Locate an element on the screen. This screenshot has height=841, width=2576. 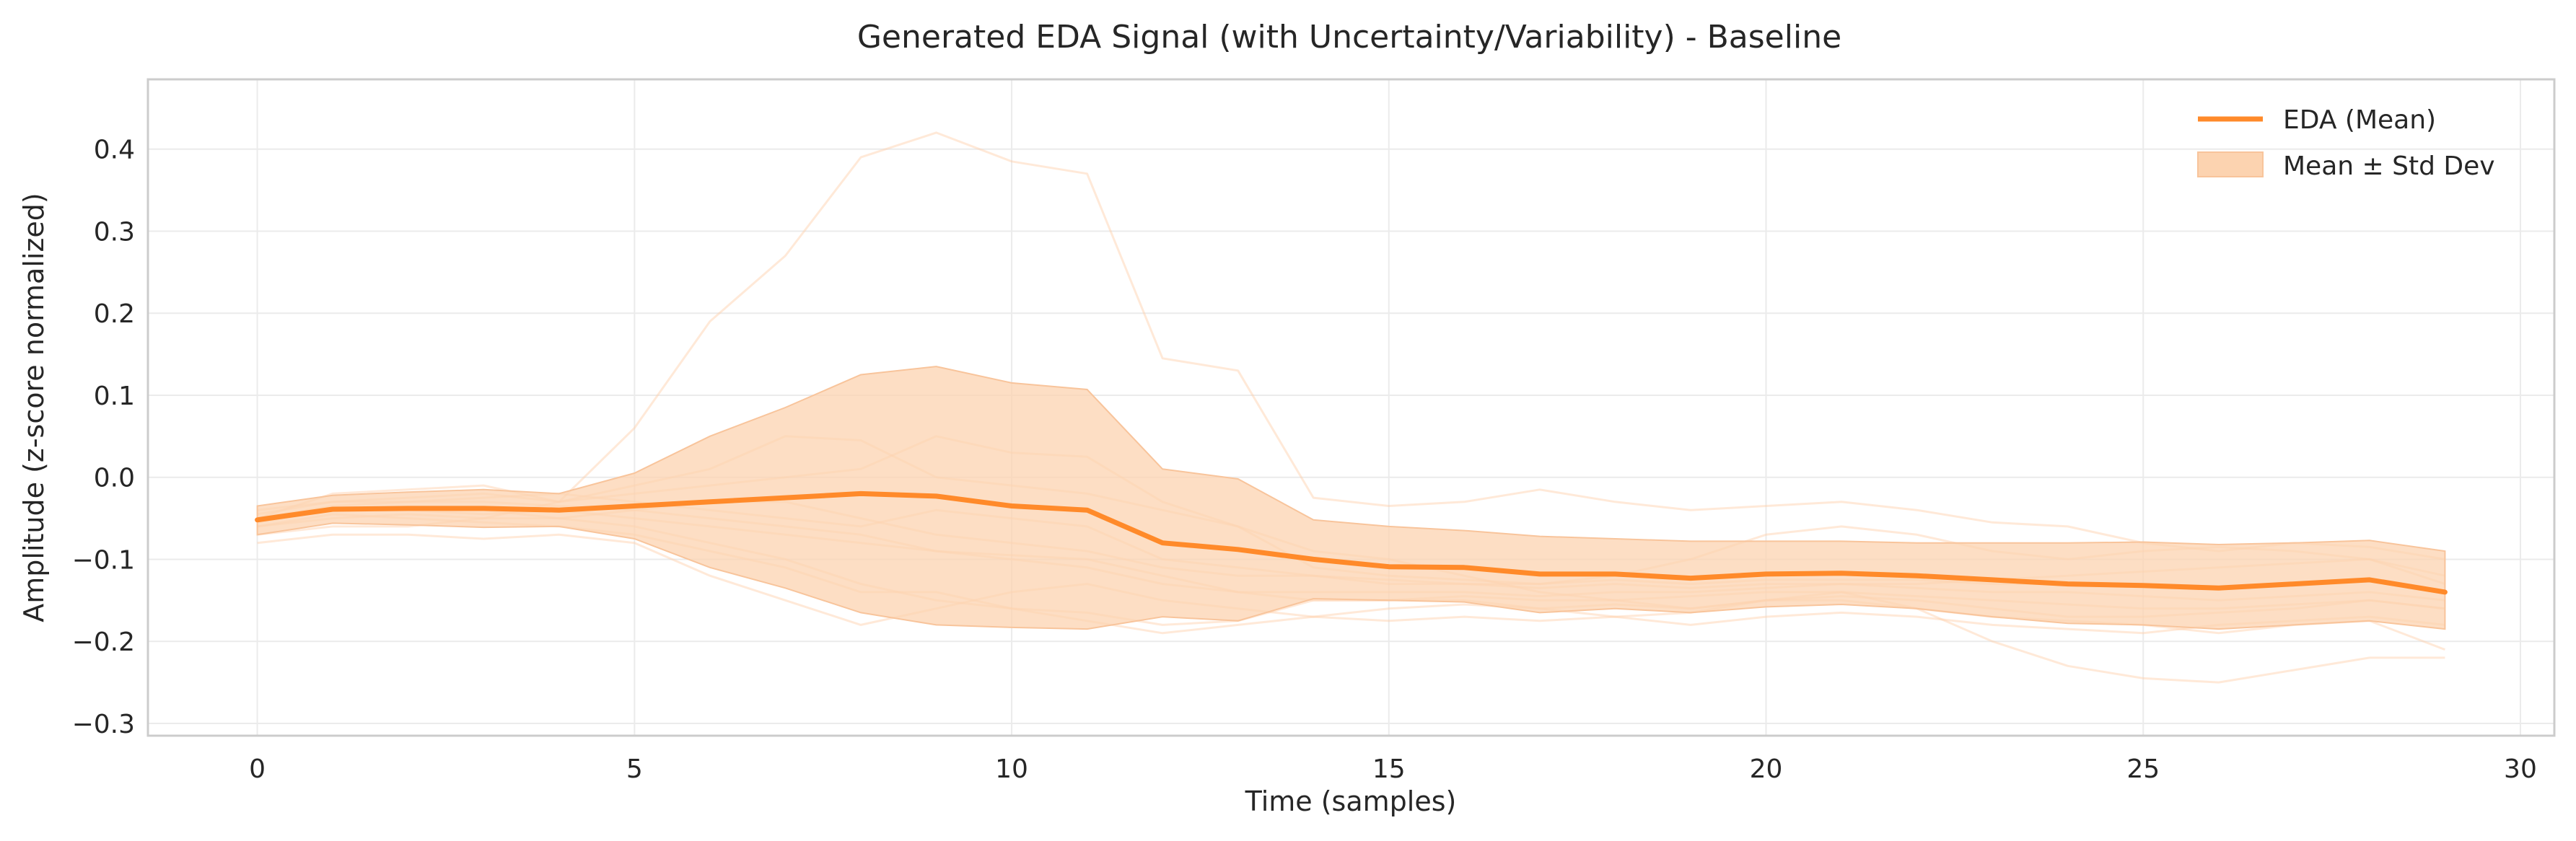
legend: EDA (Mean) Mean ± Std Dev is located at coordinates (2346, 143).